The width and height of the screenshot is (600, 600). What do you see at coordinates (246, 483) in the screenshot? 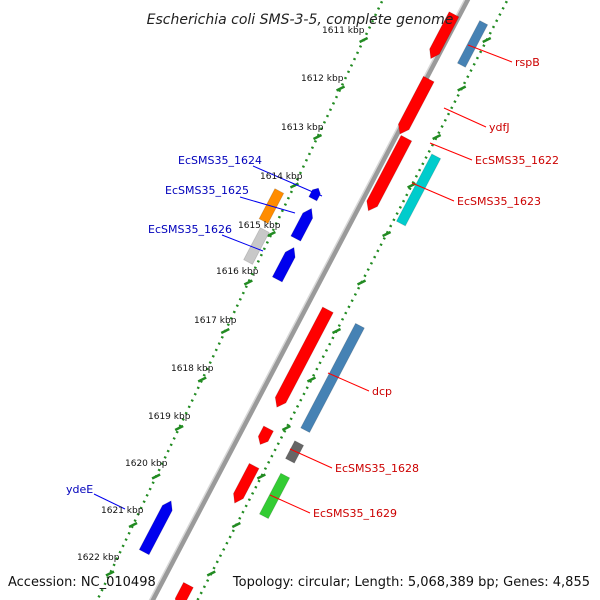
I see `gene-EcSMS35_1629a` at bounding box center [246, 483].